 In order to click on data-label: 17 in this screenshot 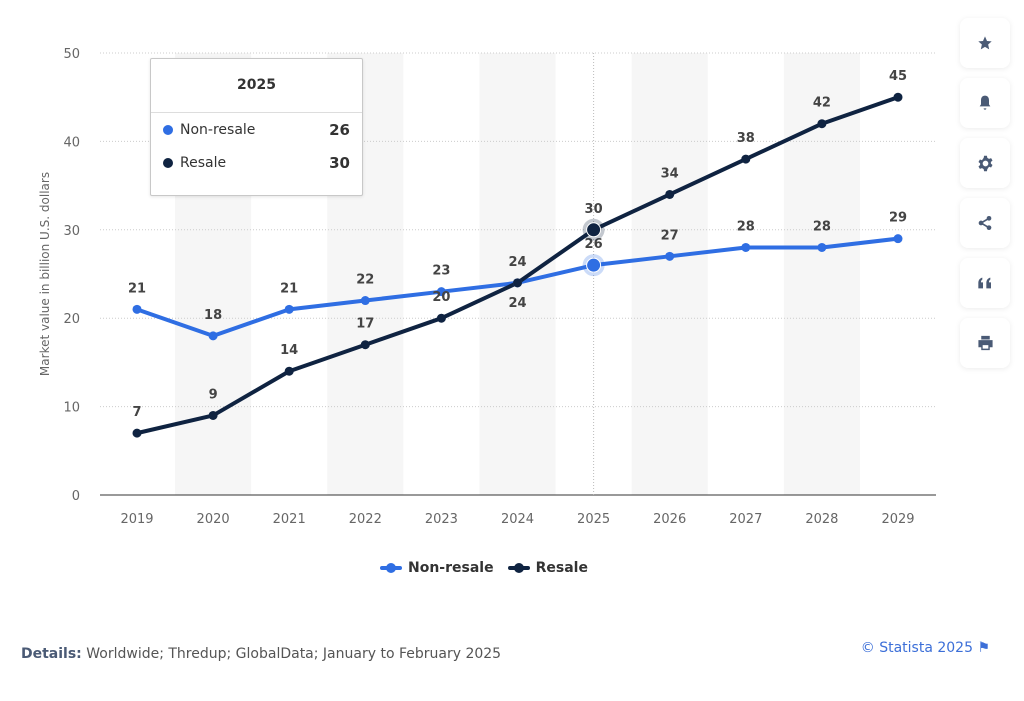, I will do `click(365, 324)`.